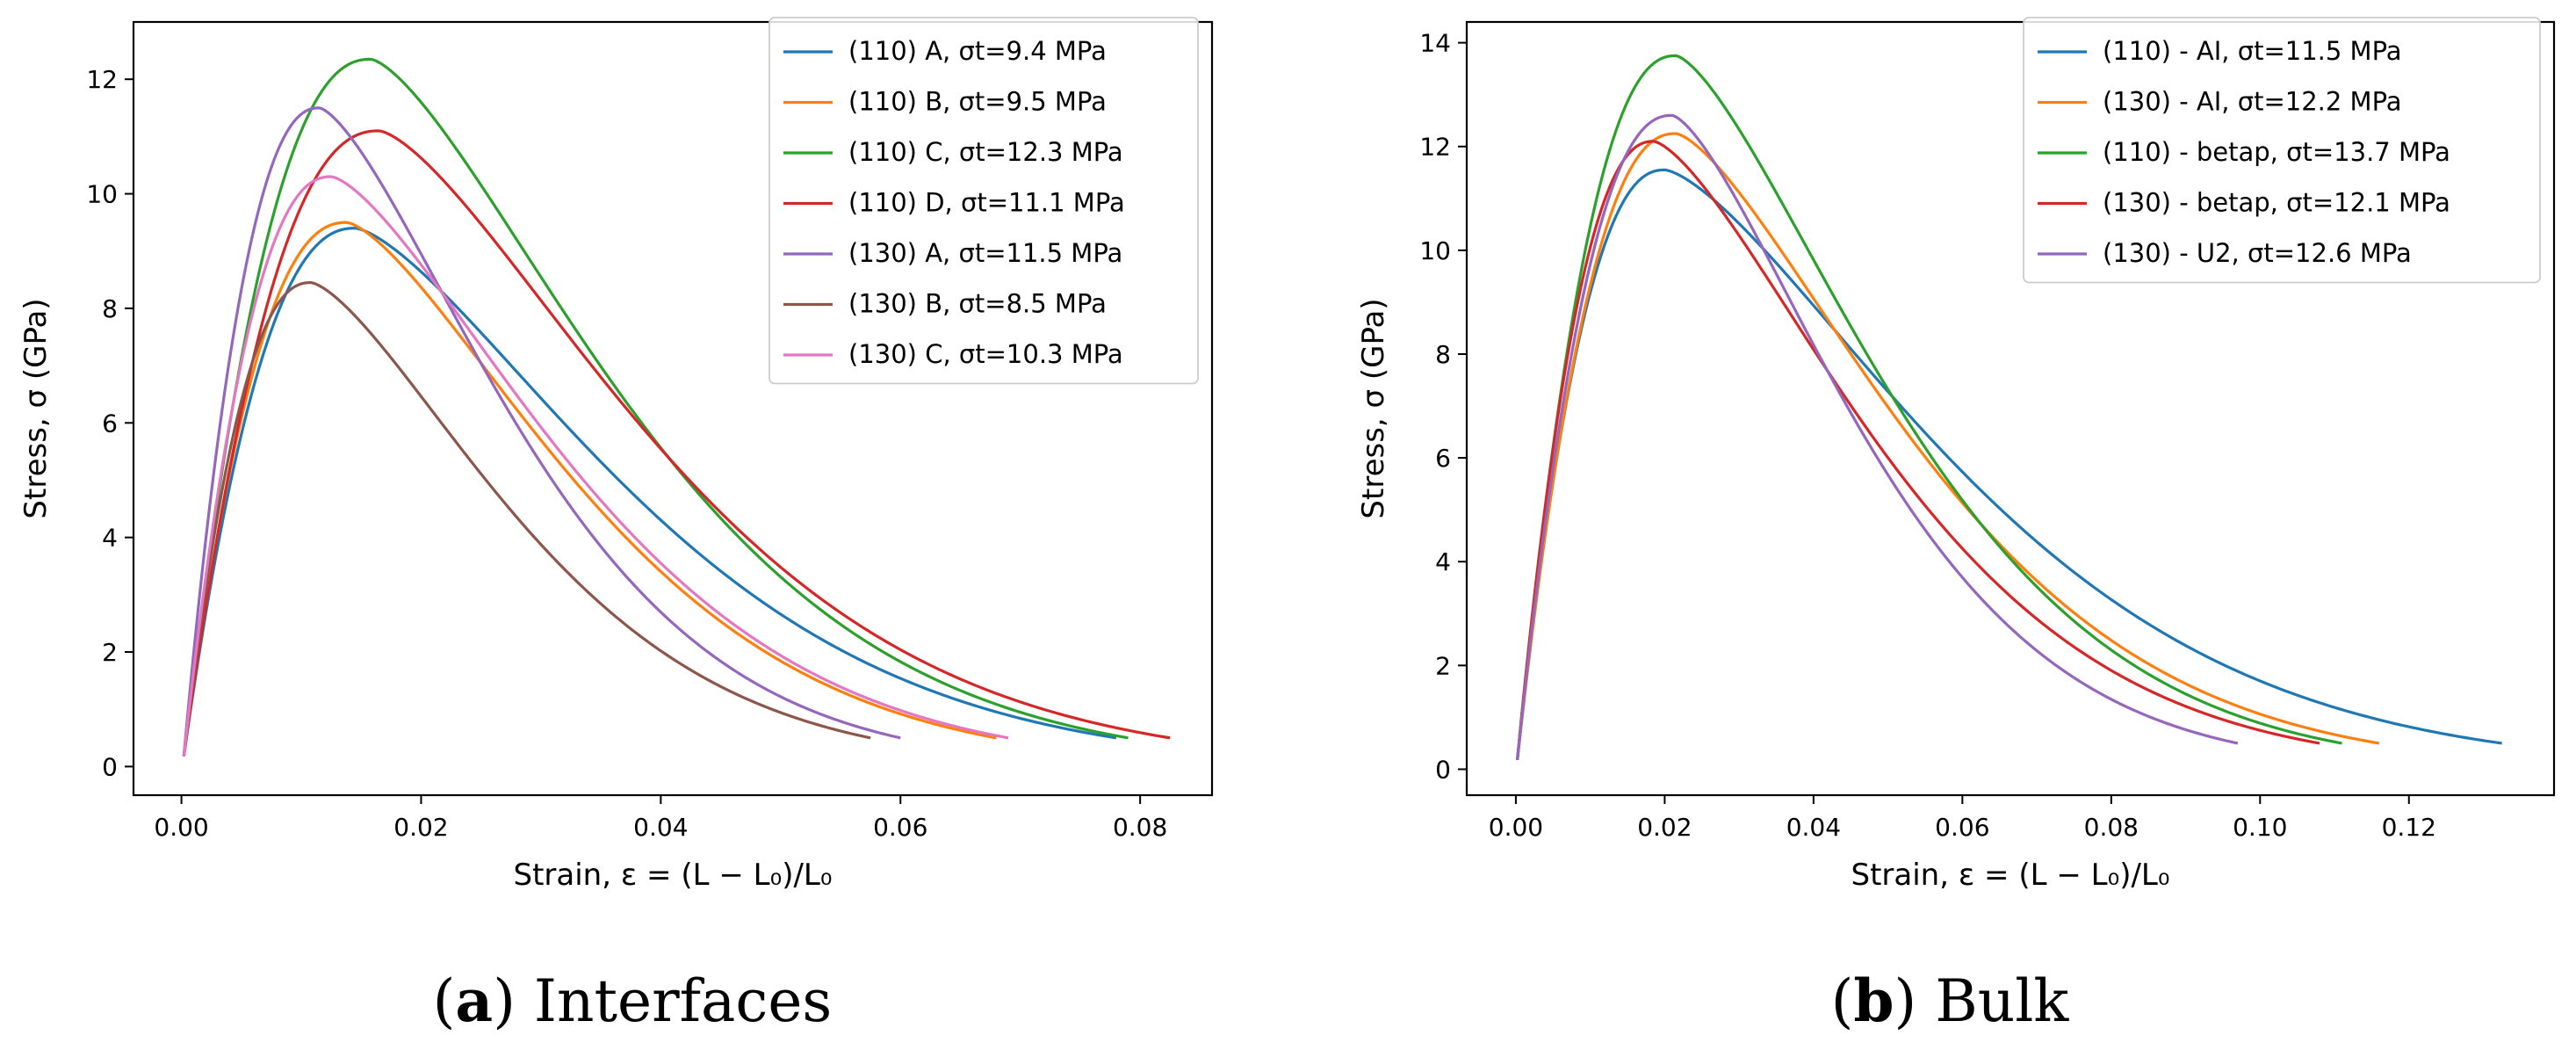 This screenshot has width=2576, height=1050. What do you see at coordinates (977, 102) in the screenshot?
I see `legend-entry: (110) B, σt=9.5 MPa` at bounding box center [977, 102].